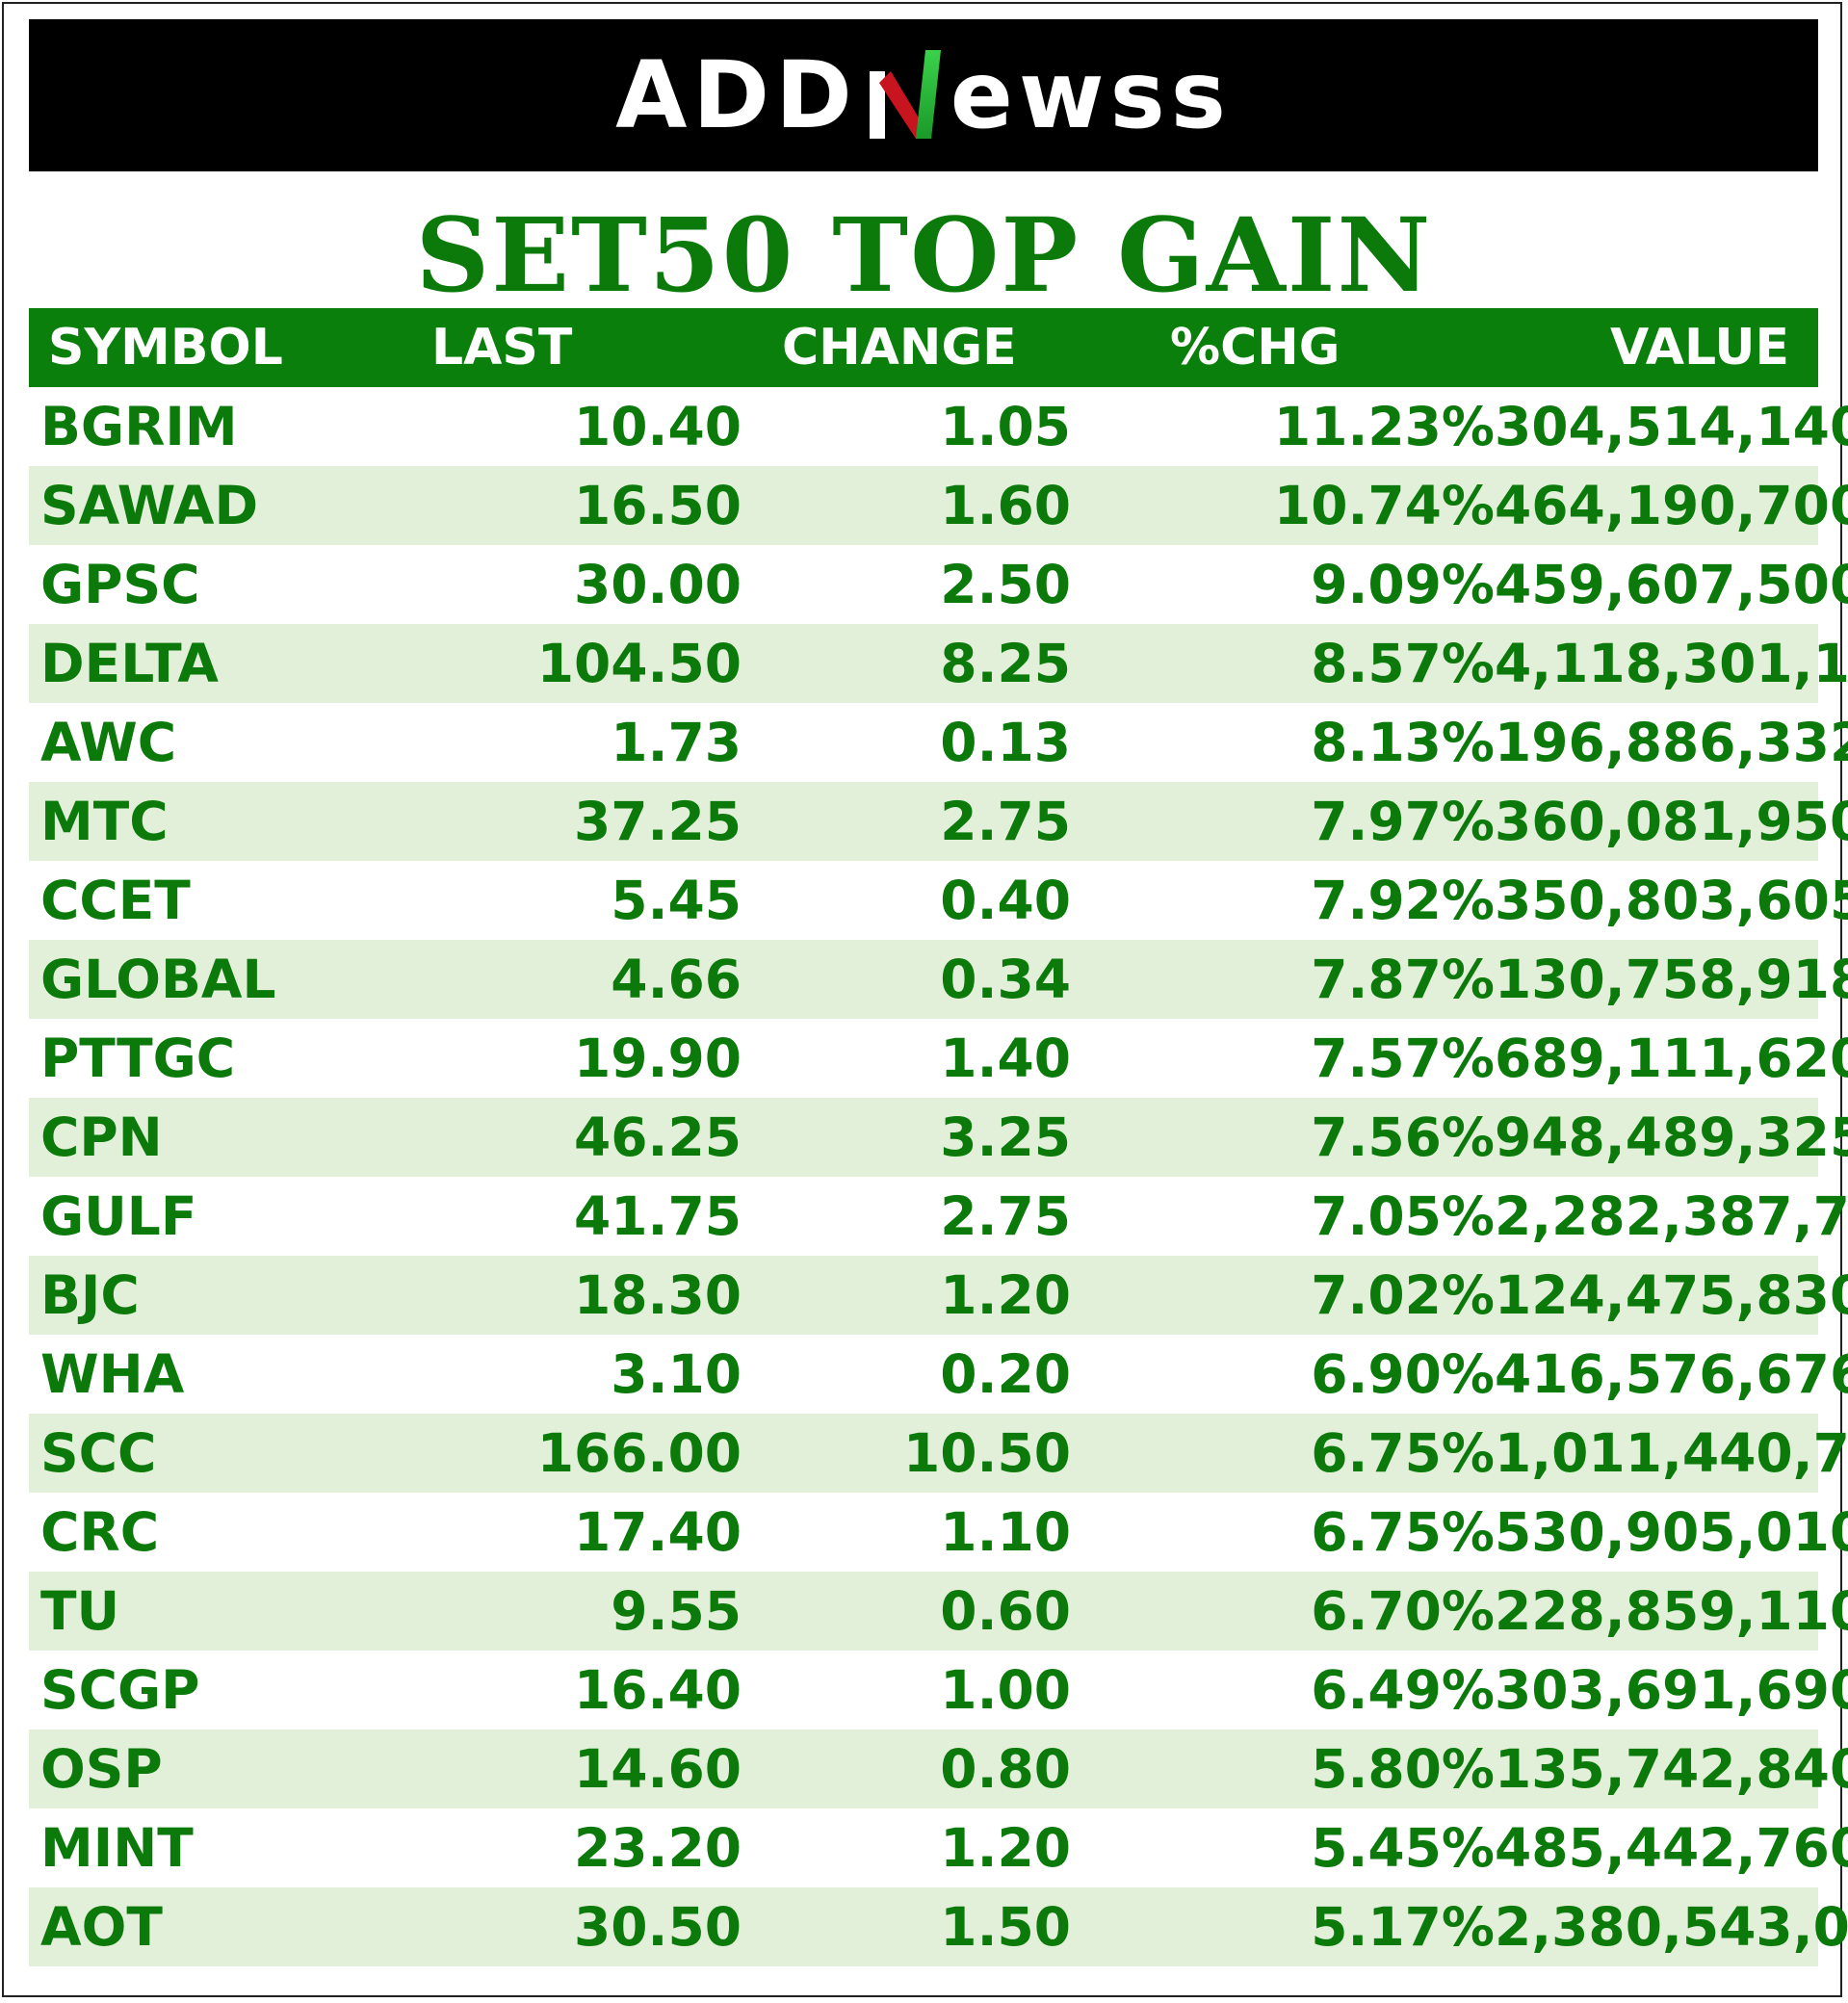 The image size is (1848, 2003). What do you see at coordinates (539, 1769) in the screenshot?
I see `cell-last: 14.60` at bounding box center [539, 1769].